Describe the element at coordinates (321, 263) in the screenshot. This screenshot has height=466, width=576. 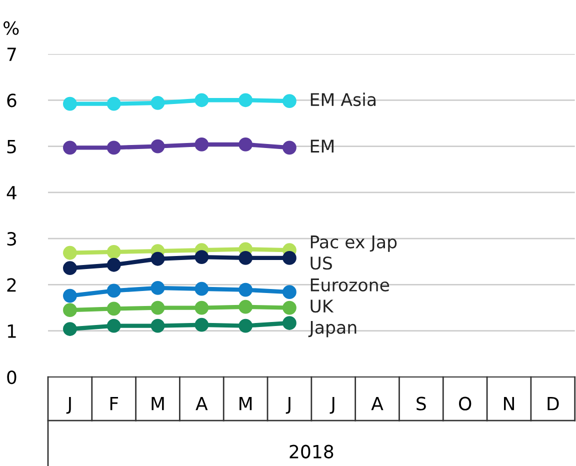
I see `series-label: US` at that location.